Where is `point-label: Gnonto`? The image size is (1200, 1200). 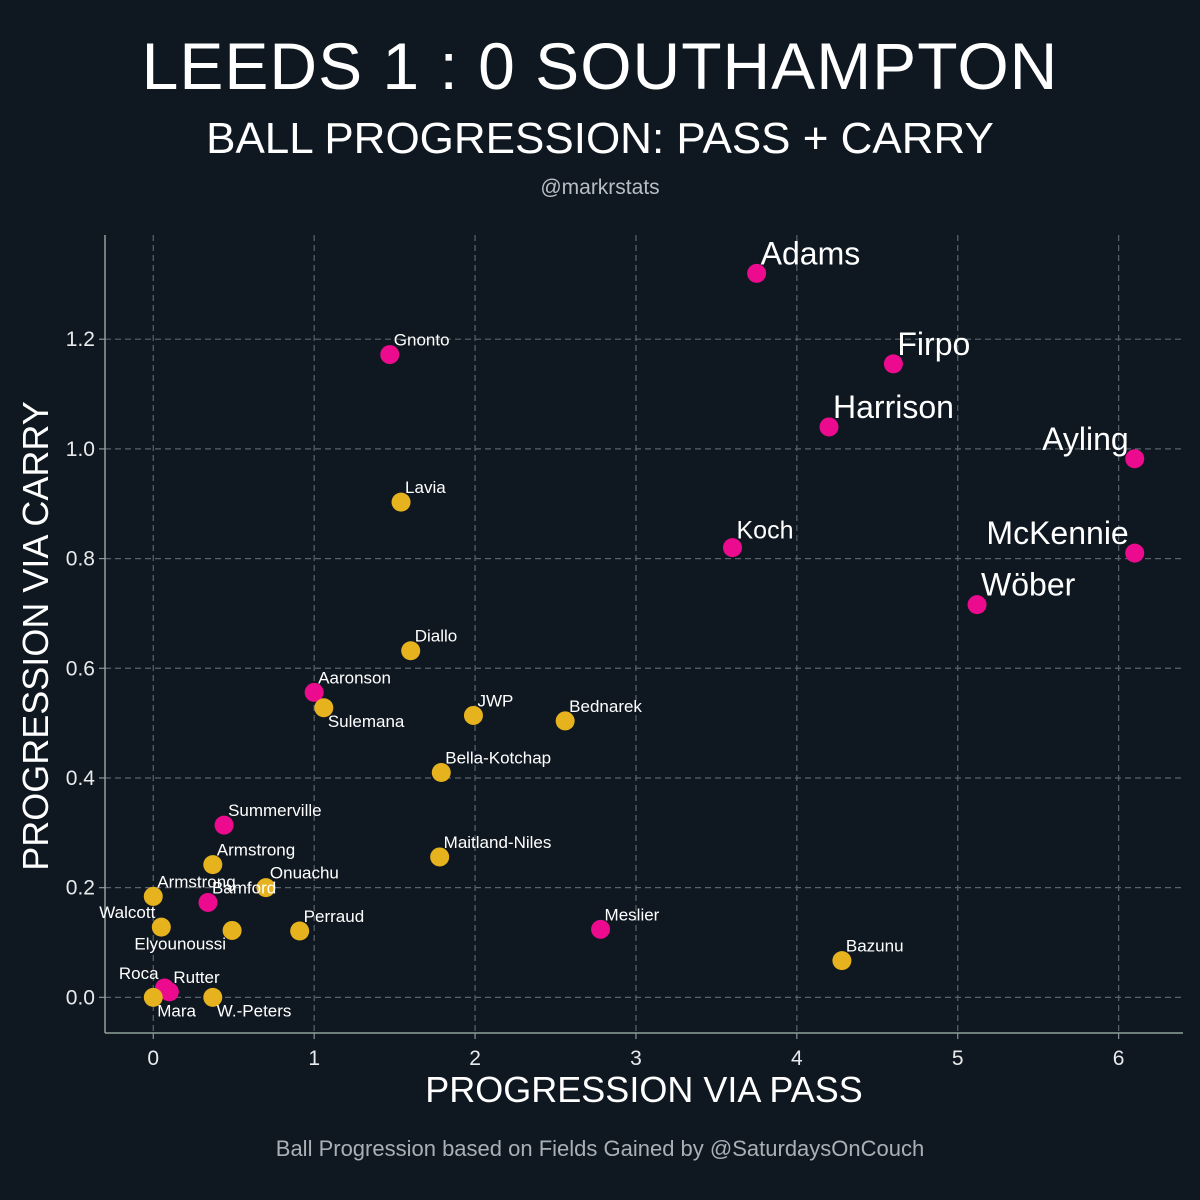 point-label: Gnonto is located at coordinates (422, 340).